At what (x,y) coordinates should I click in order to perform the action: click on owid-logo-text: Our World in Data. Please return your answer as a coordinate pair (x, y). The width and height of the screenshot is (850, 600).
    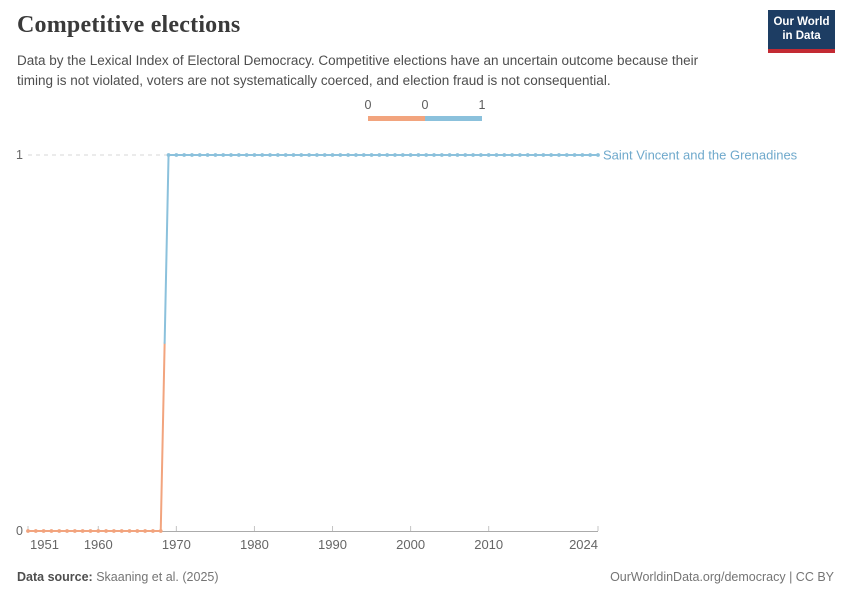
    Looking at the image, I should click on (801, 29).